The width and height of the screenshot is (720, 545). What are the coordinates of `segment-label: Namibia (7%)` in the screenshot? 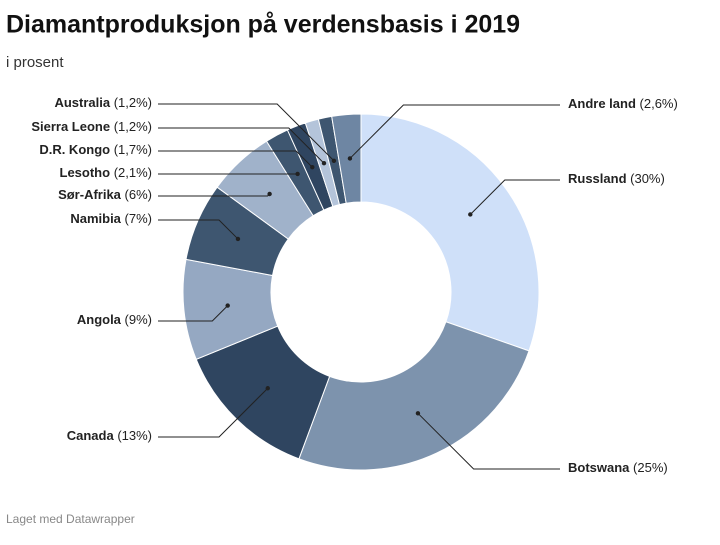 It's located at (111, 218).